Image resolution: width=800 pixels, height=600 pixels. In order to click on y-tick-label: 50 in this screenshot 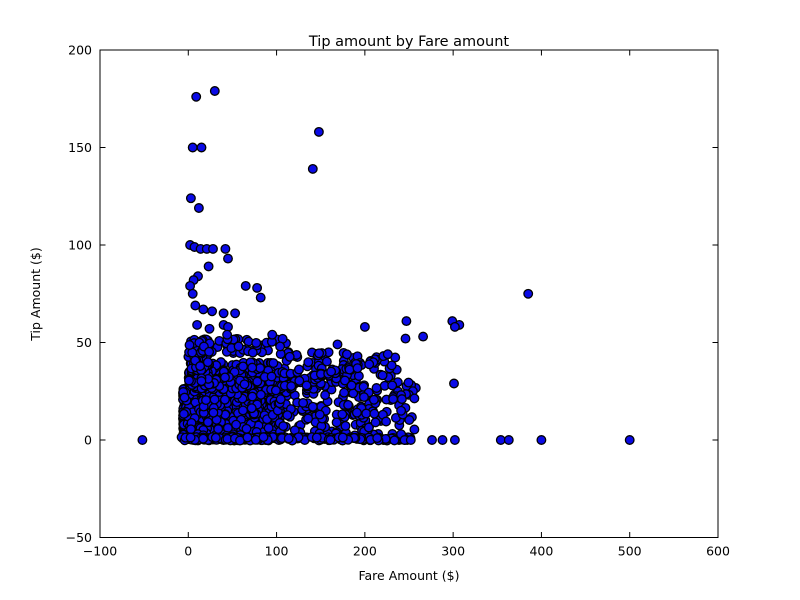, I will do `click(84, 342)`.